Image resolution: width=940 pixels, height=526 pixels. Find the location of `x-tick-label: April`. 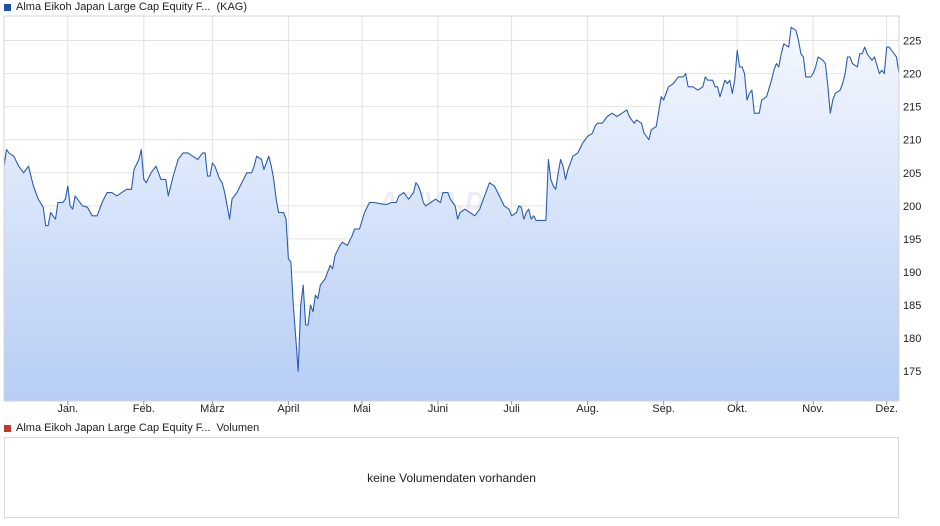

x-tick-label: April is located at coordinates (288, 409).